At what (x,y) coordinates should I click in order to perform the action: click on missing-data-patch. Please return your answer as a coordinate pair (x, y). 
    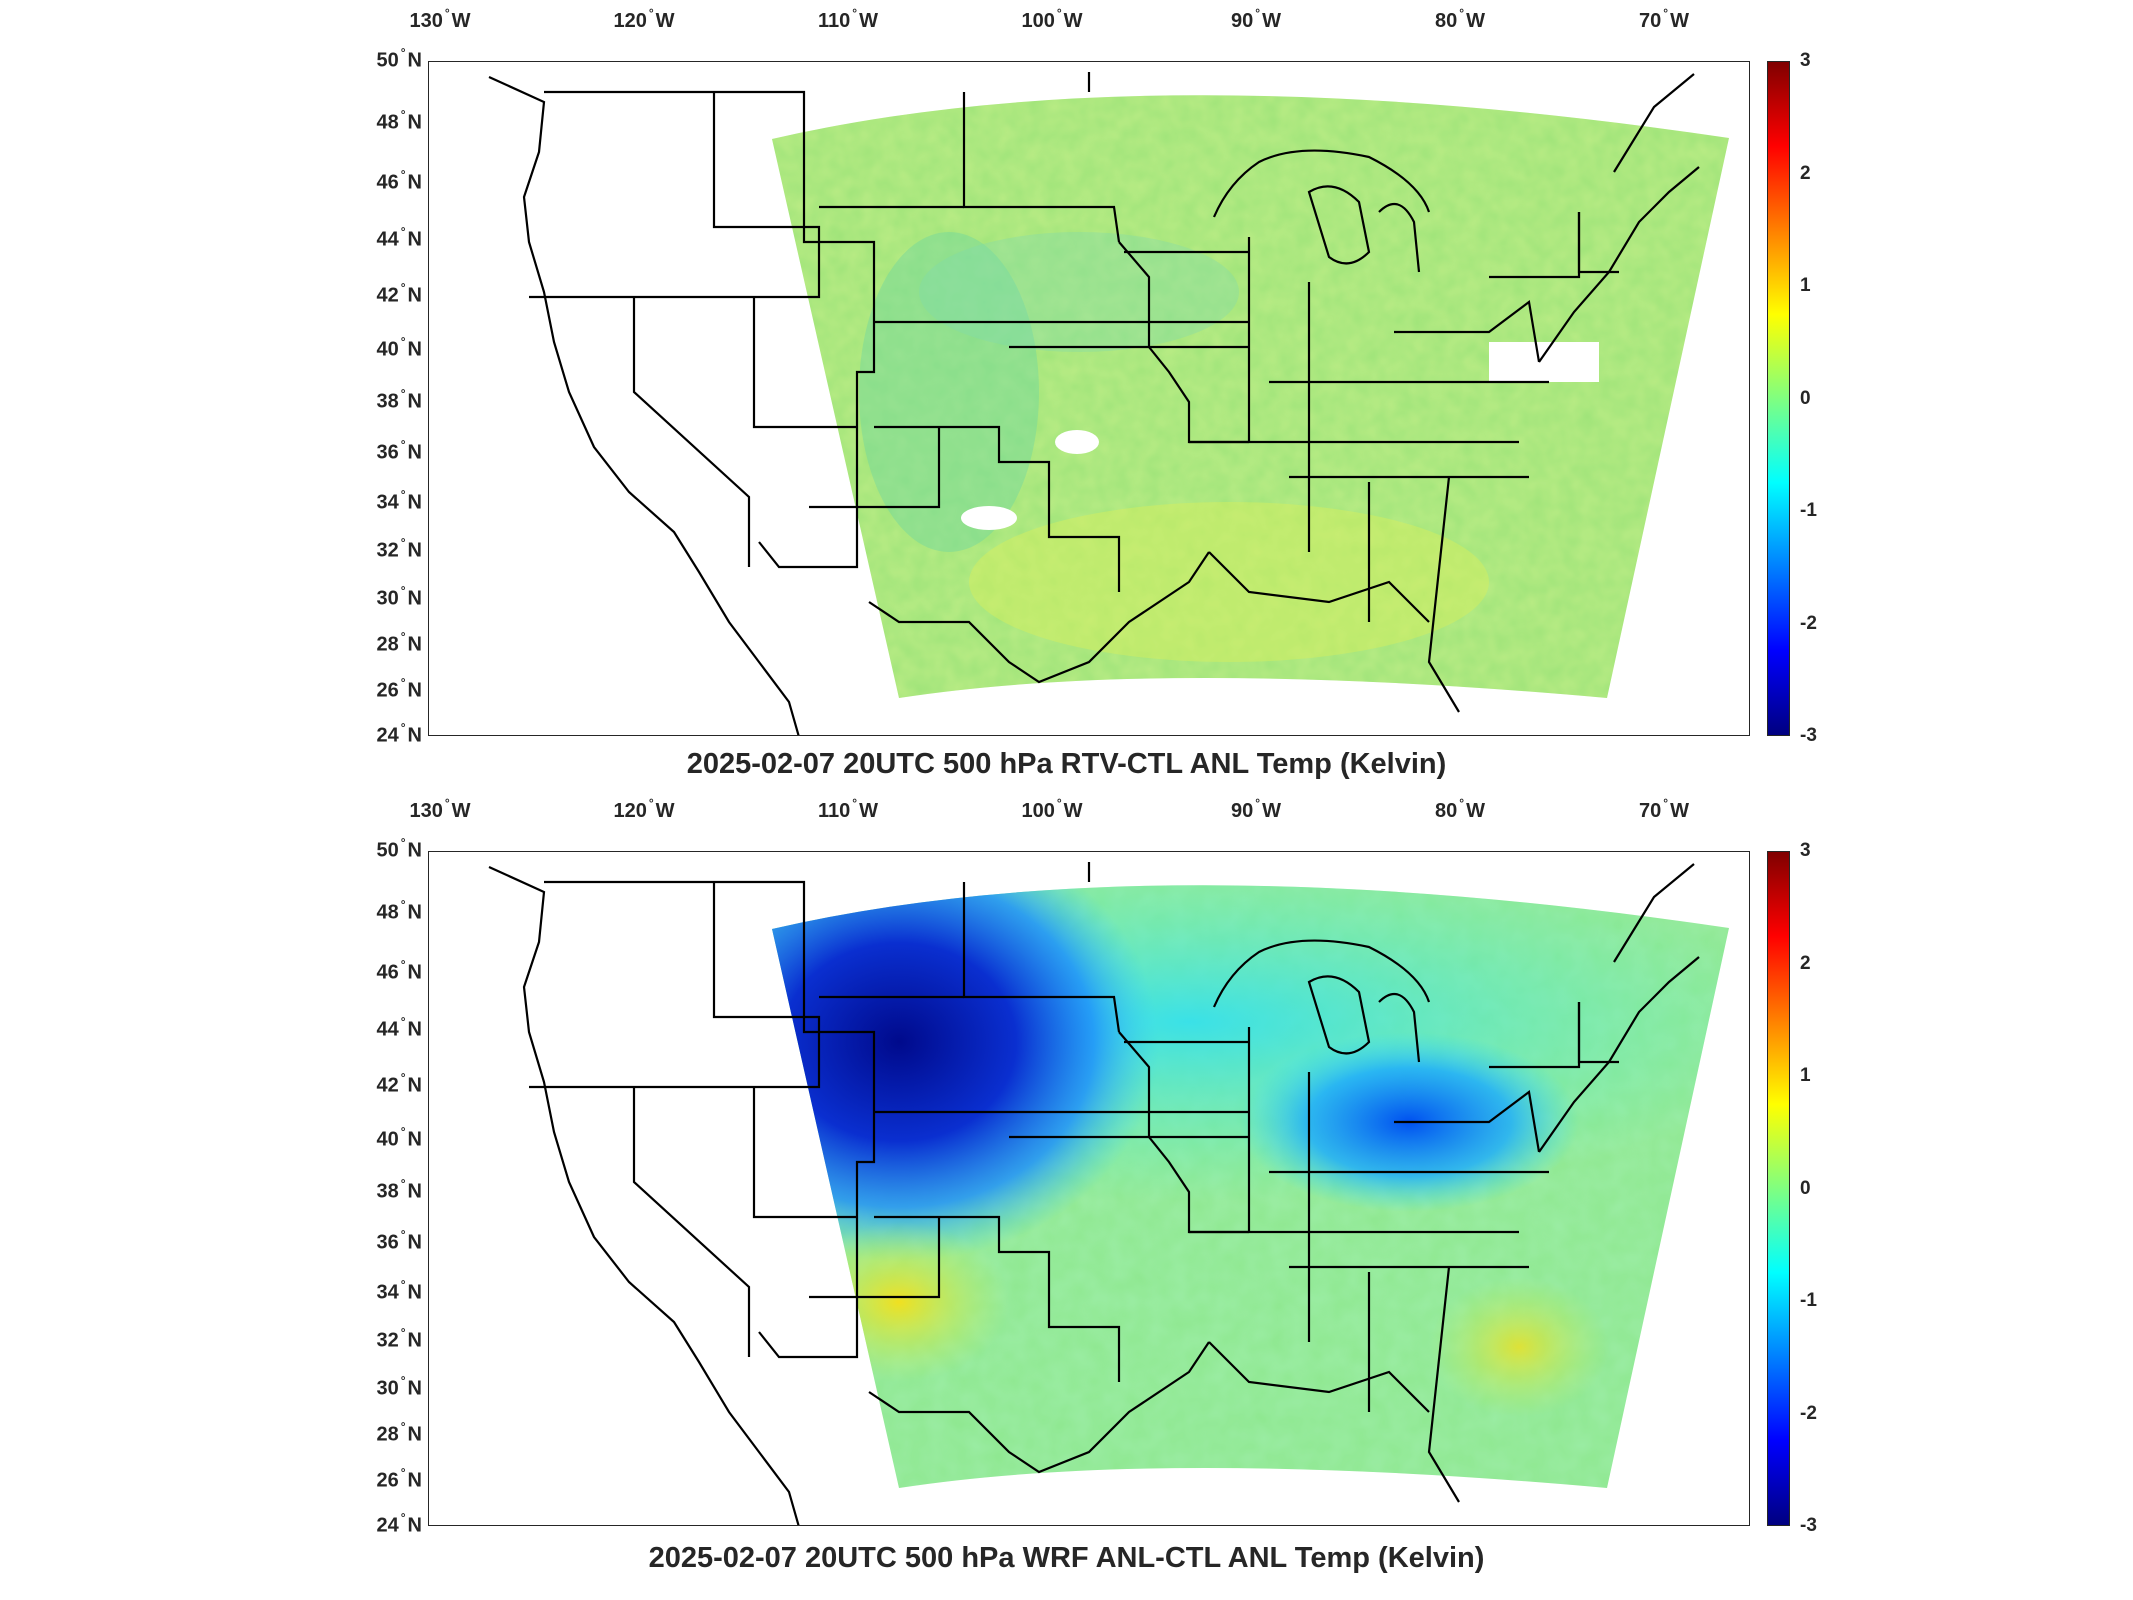
    Looking at the image, I should click on (1544, 362).